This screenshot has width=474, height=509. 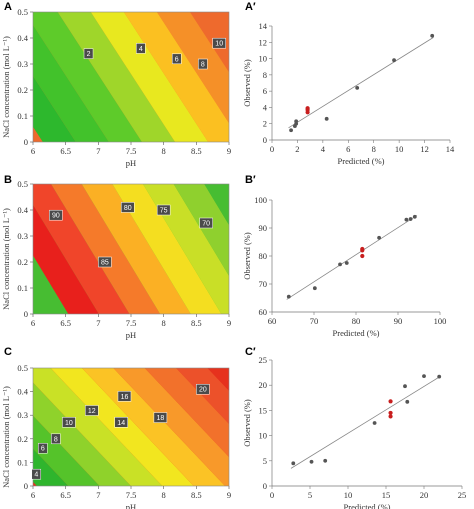 I want to click on x-tick-label: 70, so click(x=314, y=321).